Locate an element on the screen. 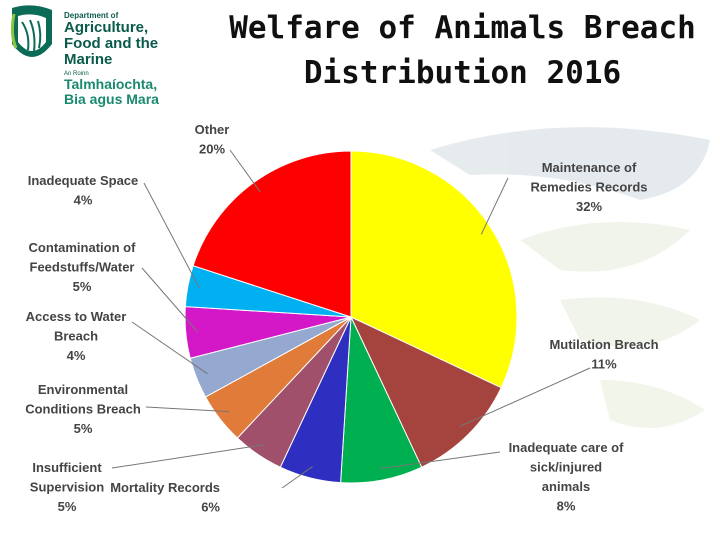 The image size is (720, 540). slice-label: Contamination of Feedstuffs/Water 5% is located at coordinates (83, 267).